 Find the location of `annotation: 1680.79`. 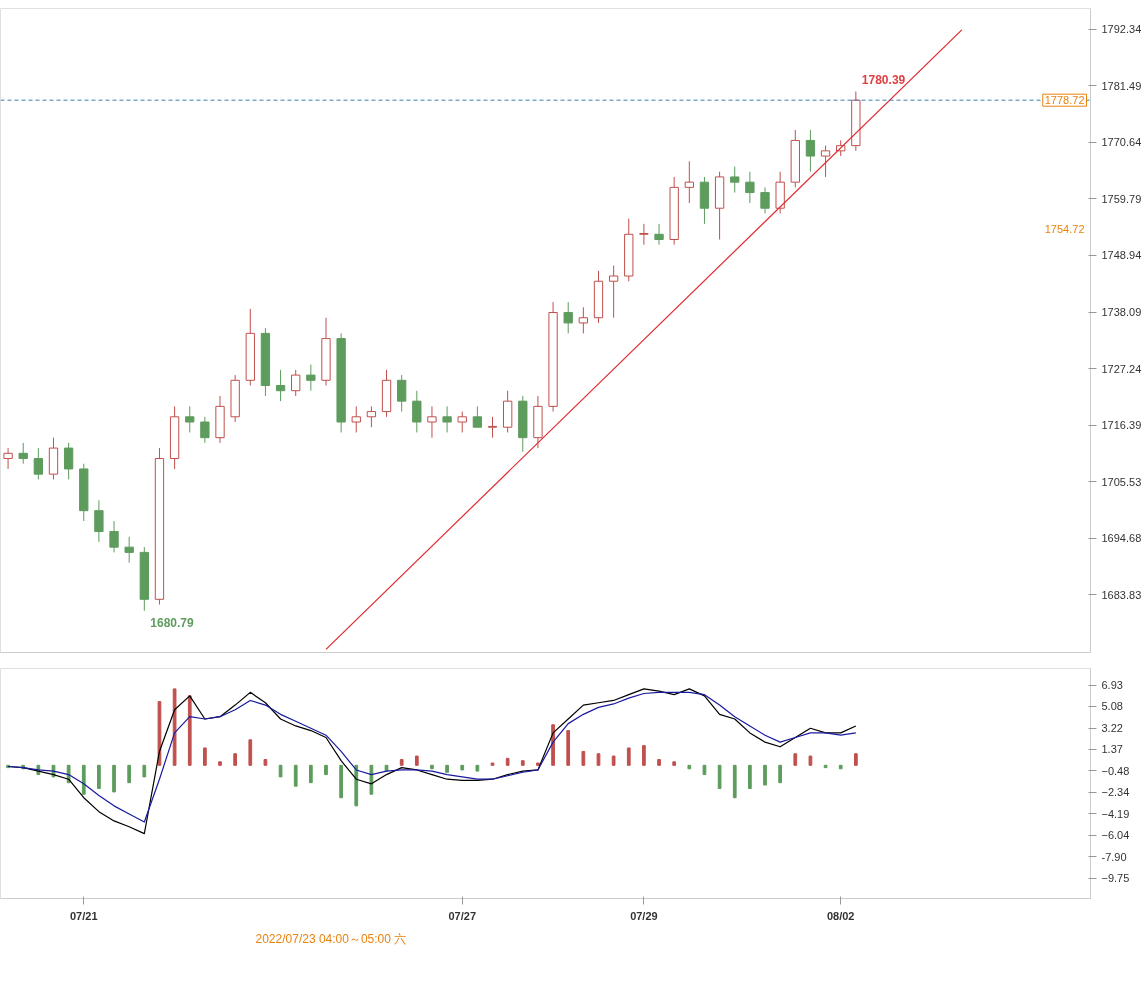

annotation: 1680.79 is located at coordinates (172, 623).